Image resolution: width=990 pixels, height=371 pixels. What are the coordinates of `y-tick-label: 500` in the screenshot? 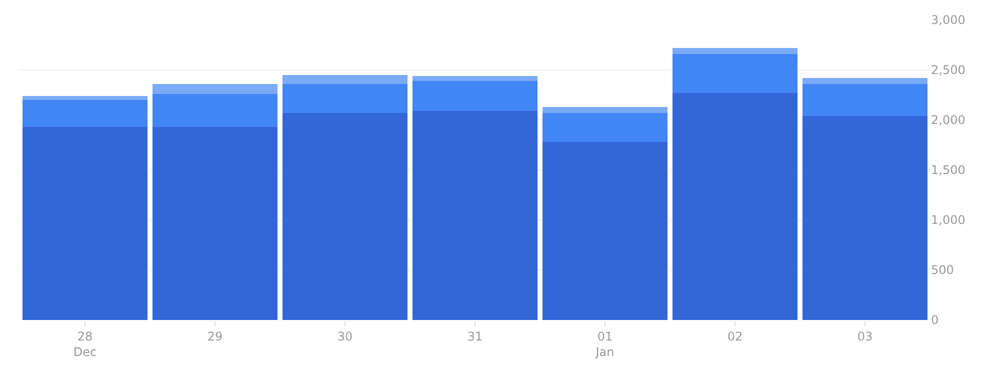 It's located at (942, 270).